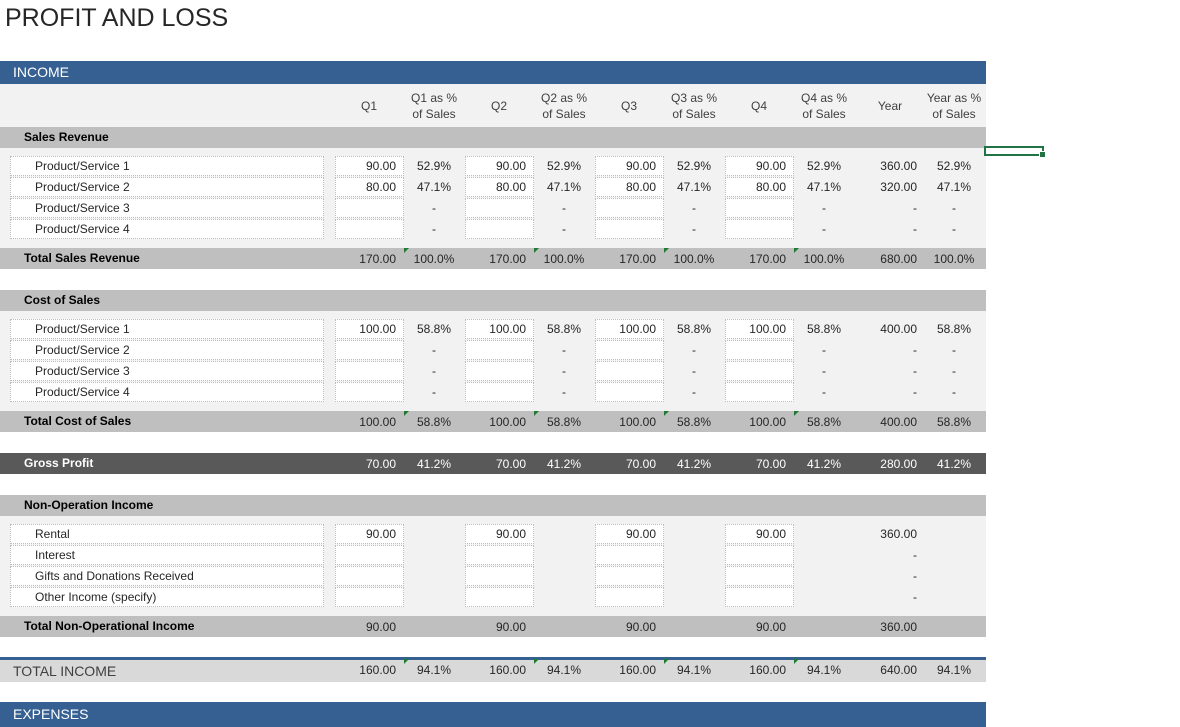 Image resolution: width=1180 pixels, height=727 pixels. Describe the element at coordinates (167, 576) in the screenshot. I see `row-label: Gifts and Donations Received` at that location.